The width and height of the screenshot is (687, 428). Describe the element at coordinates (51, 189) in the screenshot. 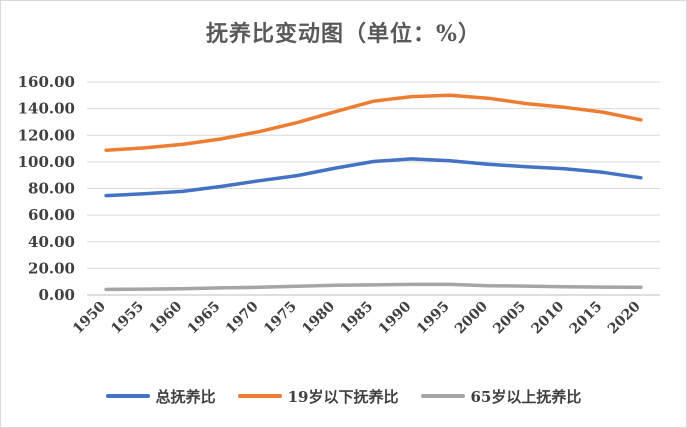

I see `y-tick-label: 80.00` at that location.